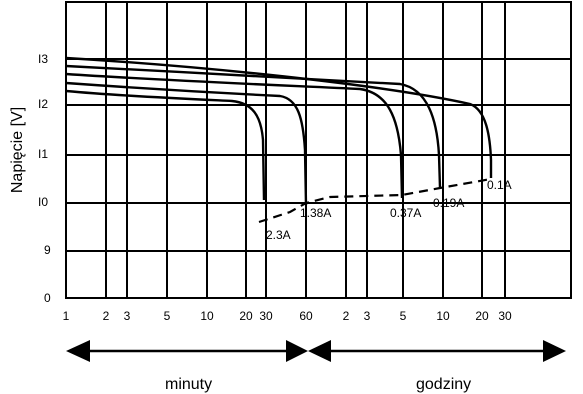 This screenshot has height=394, width=583. I want to click on y-tick-label: I0, so click(43, 202).